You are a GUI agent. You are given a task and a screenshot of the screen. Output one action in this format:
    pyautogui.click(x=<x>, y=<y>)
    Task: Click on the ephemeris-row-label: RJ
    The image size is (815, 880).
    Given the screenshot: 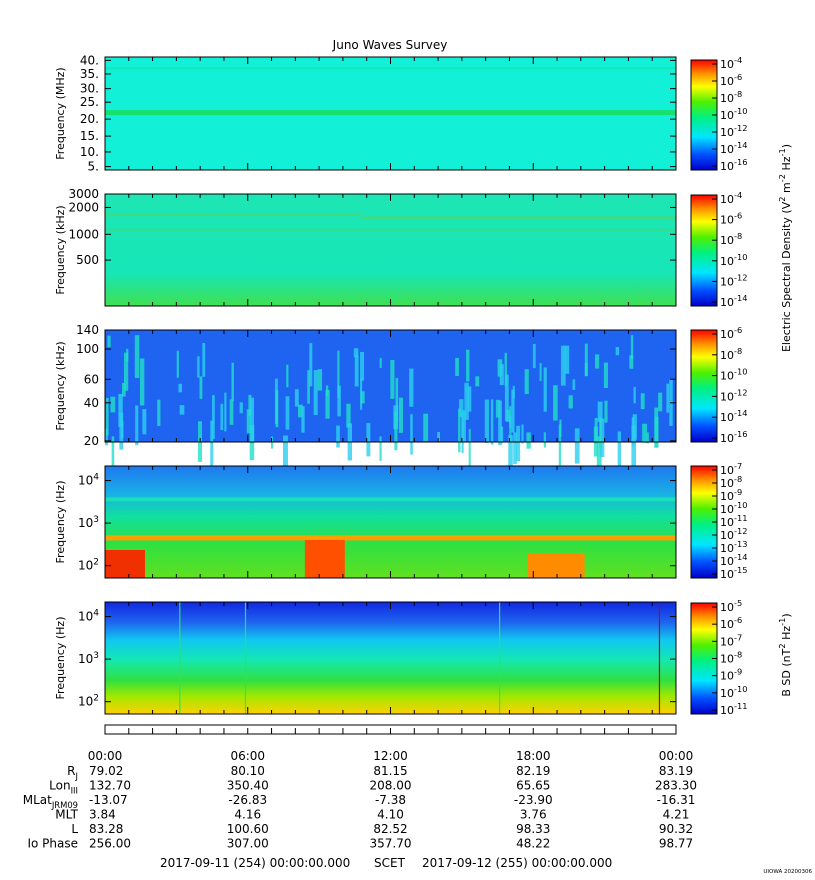 What is the action you would take?
    pyautogui.click(x=72, y=772)
    